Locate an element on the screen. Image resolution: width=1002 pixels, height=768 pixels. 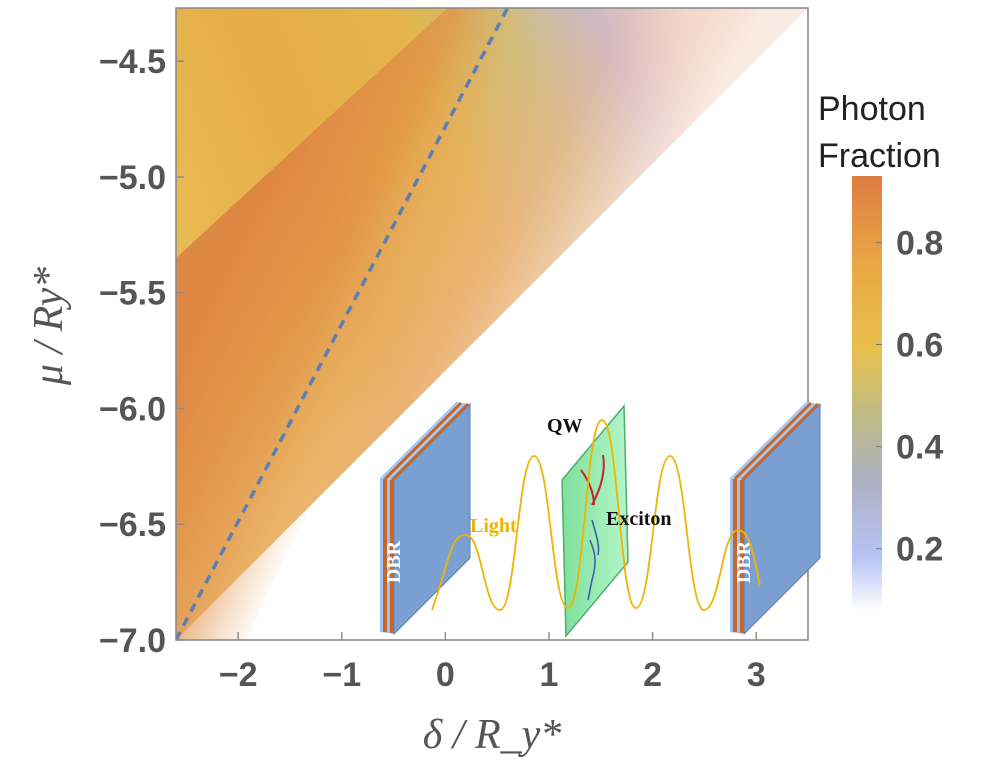
light-label: Light is located at coordinates (493, 526).